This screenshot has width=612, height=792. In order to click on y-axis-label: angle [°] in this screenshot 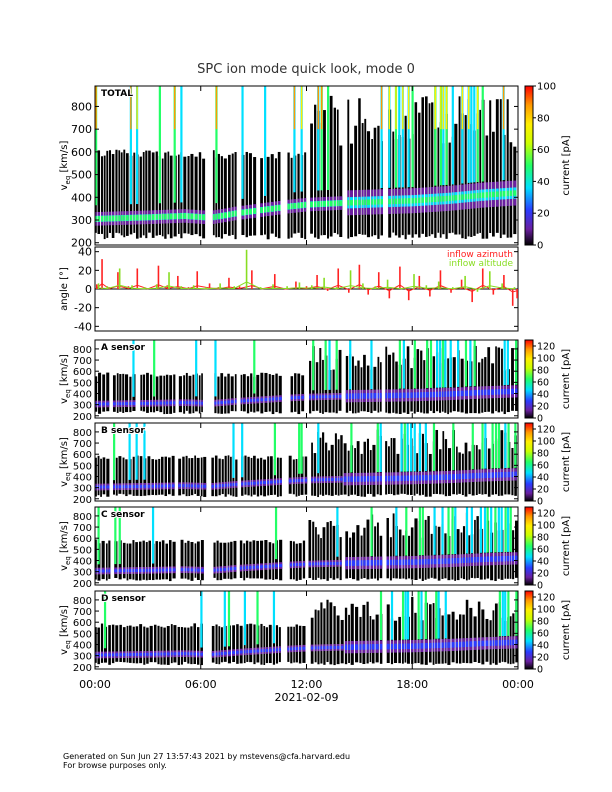, I will do `click(64, 289)`.